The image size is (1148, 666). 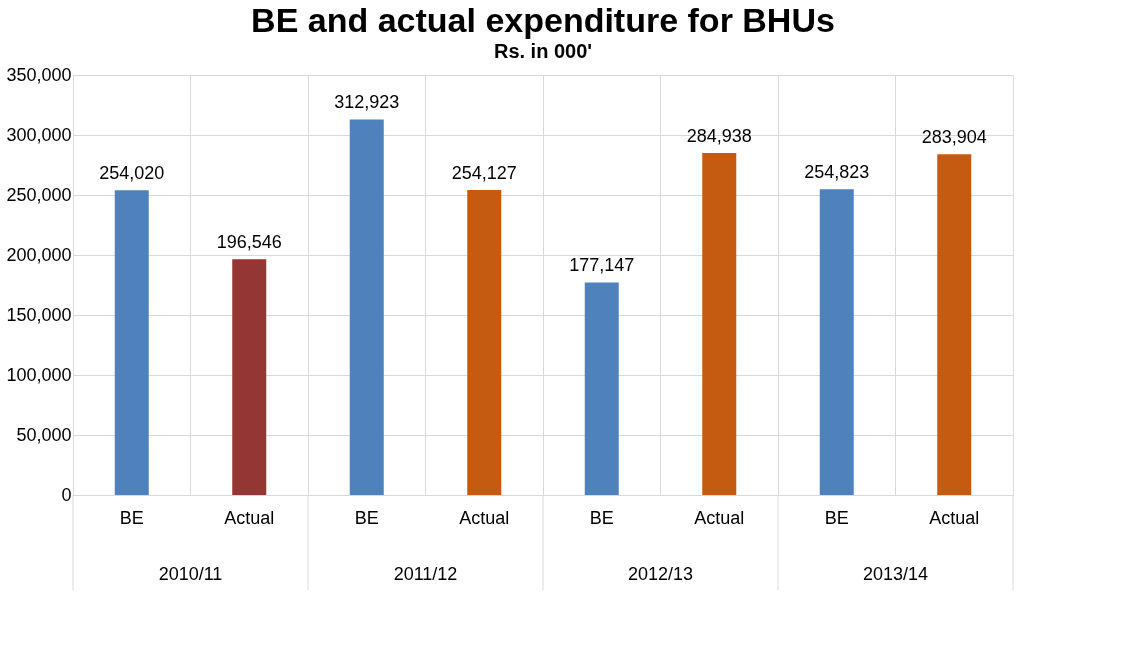 I want to click on chart-subtitle: Rs. in 000', so click(x=543, y=51).